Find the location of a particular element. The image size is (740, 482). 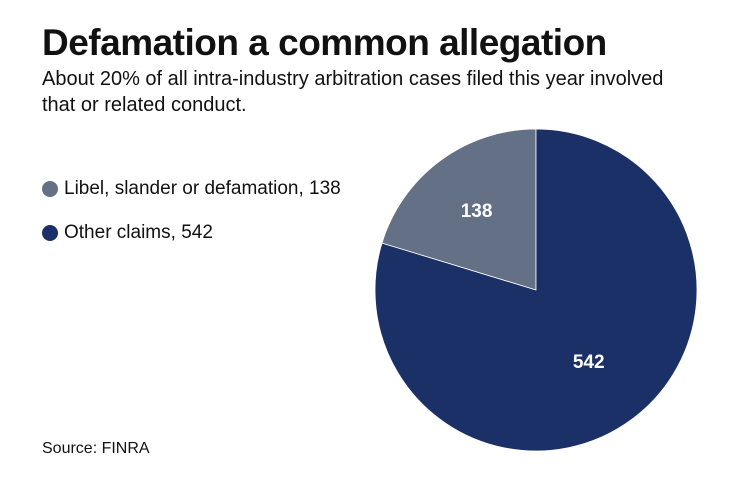

slice-label-other: 542 is located at coordinates (589, 362).